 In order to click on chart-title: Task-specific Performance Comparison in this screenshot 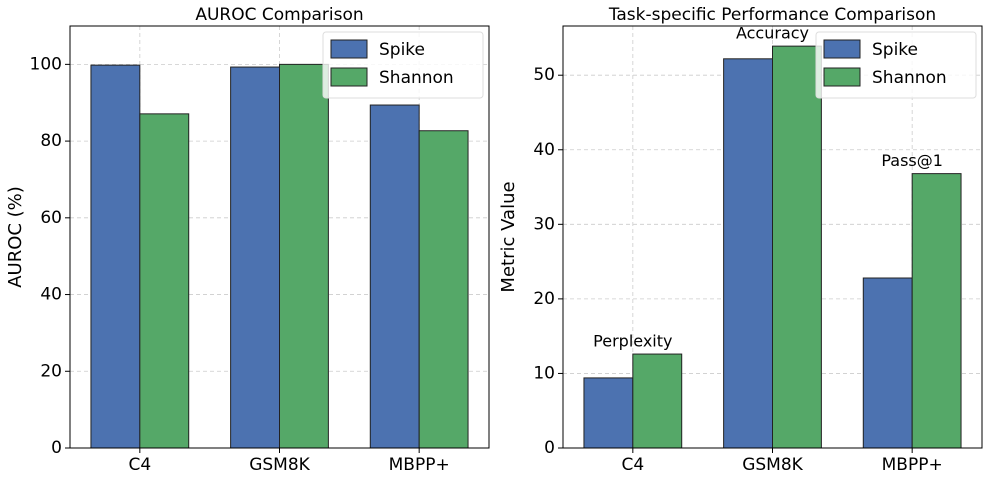, I will do `click(772, 15)`.